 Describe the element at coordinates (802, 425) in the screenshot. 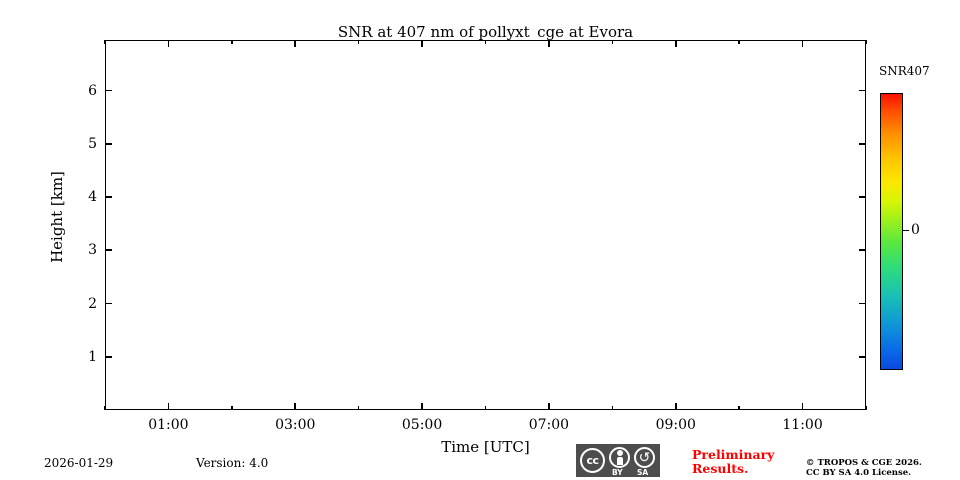

I see `x-axis-tick-label: 11:00` at that location.